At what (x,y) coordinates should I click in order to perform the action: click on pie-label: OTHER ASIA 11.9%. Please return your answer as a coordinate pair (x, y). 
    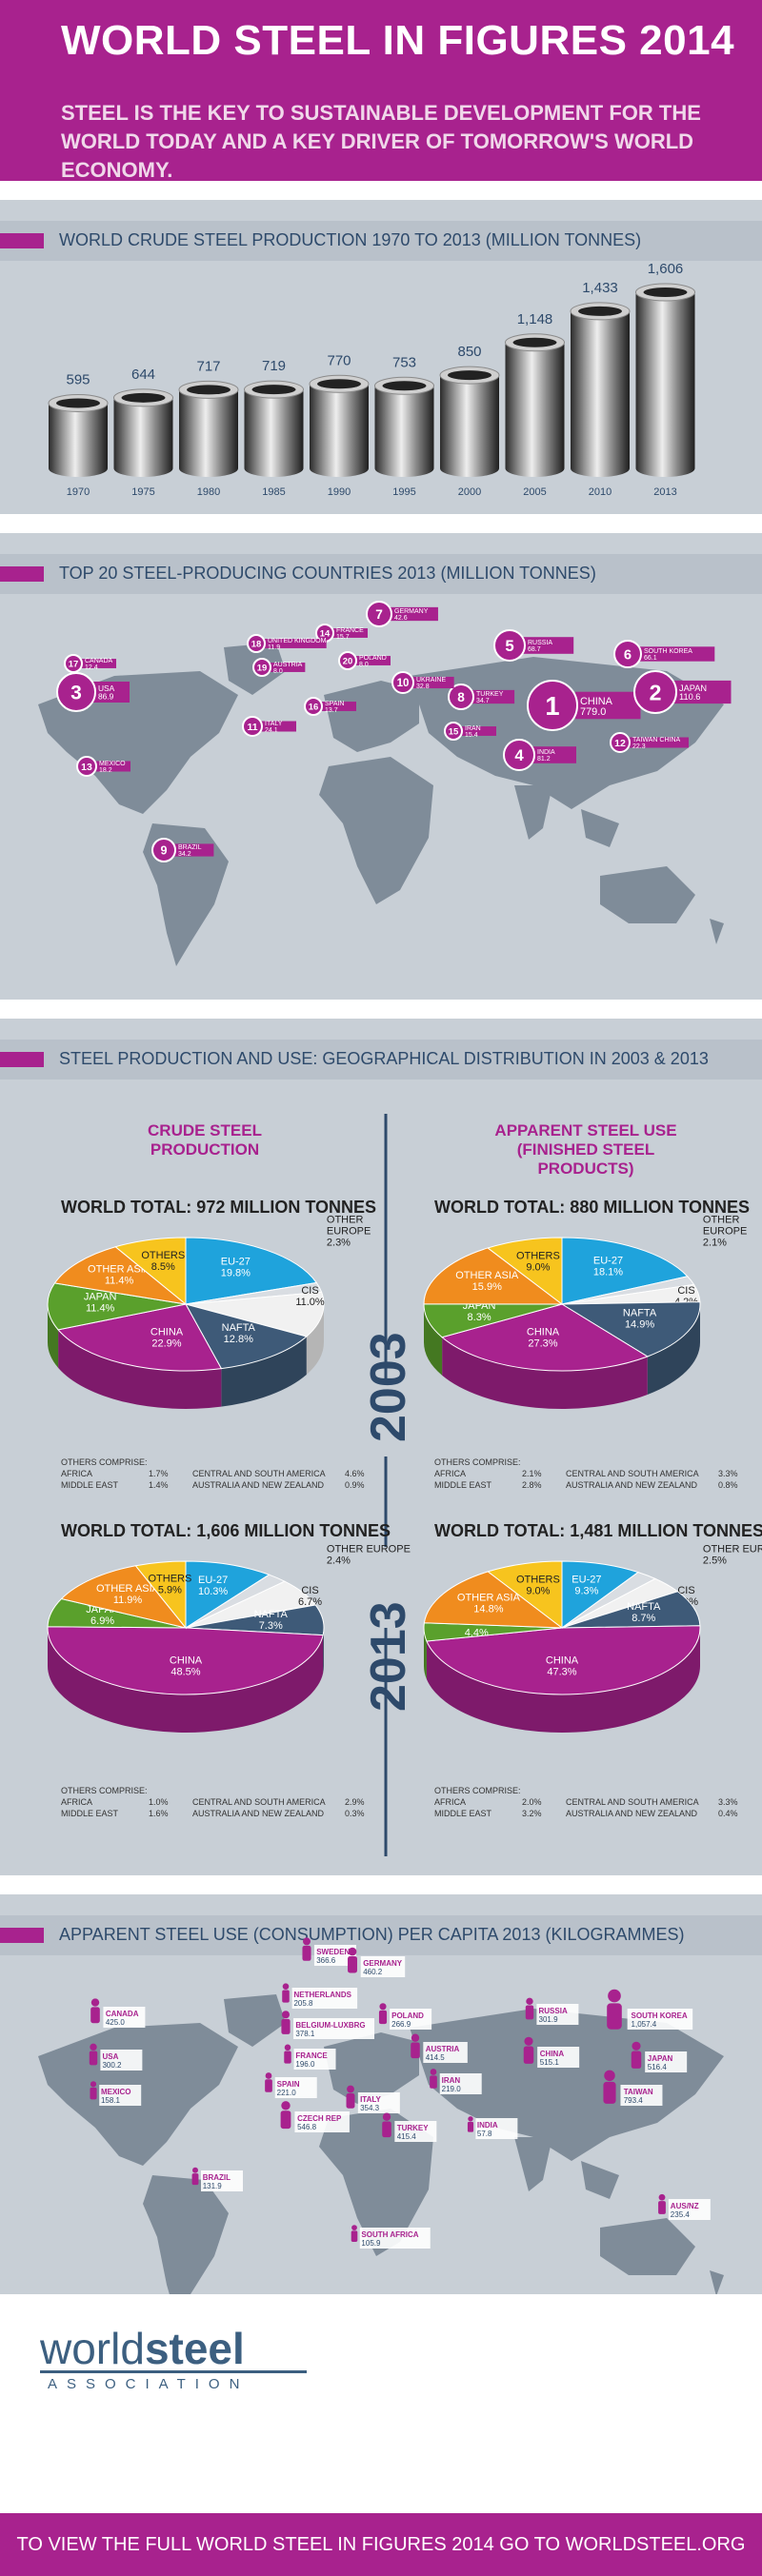
    Looking at the image, I should click on (128, 1594).